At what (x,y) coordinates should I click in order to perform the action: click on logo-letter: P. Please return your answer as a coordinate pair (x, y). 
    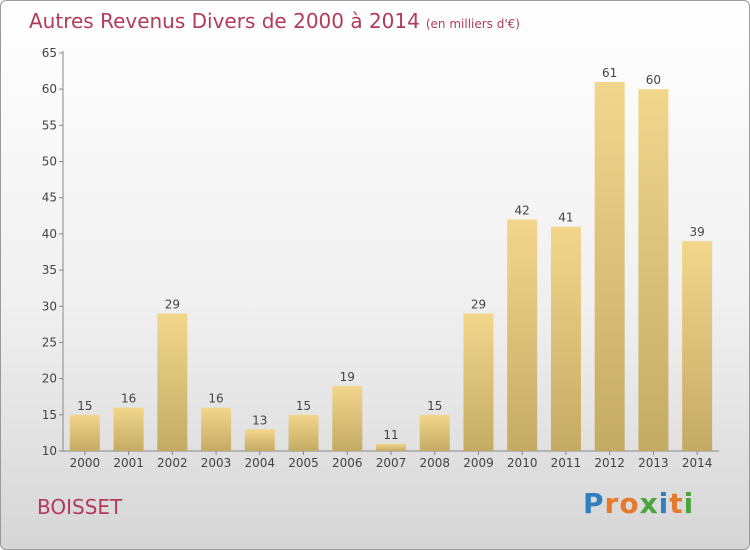
    Looking at the image, I should click on (594, 503).